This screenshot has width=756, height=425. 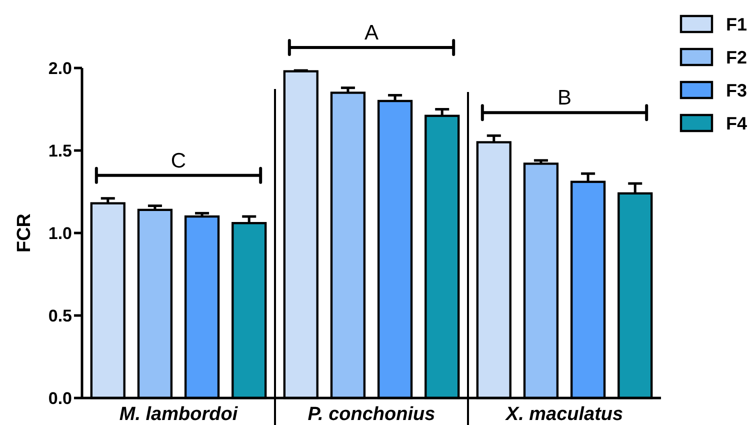 What do you see at coordinates (60, 233) in the screenshot?
I see `y-tick-label: 1.0` at bounding box center [60, 233].